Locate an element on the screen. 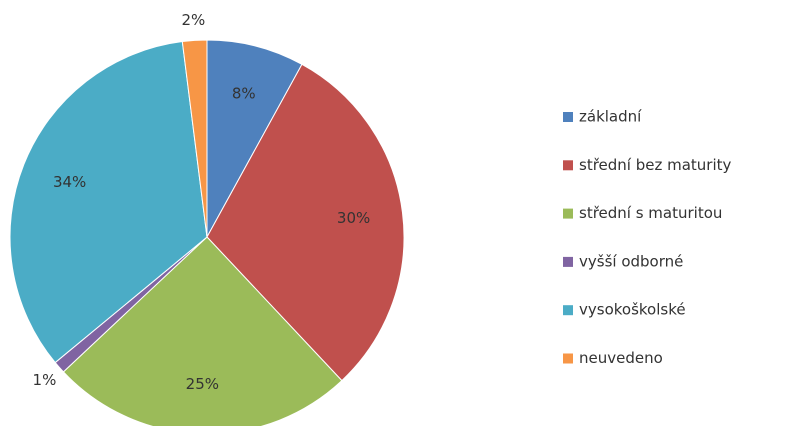 This screenshot has height=426, width=803. data-label: 34% is located at coordinates (69, 182).